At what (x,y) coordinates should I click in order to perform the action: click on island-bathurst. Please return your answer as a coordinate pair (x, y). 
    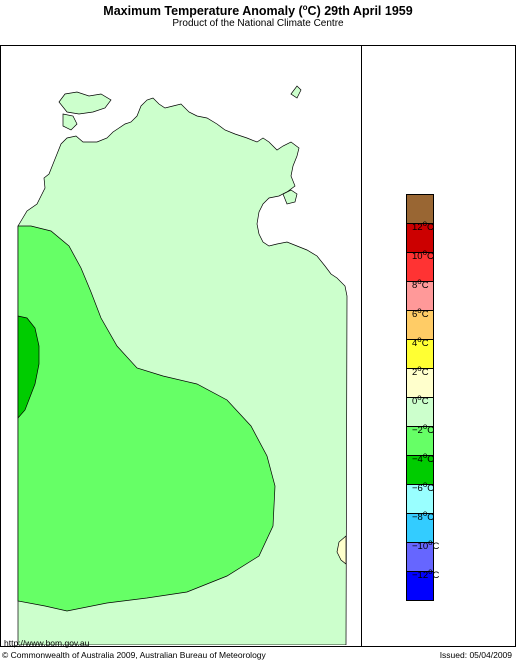
    Looking at the image, I should click on (70, 122).